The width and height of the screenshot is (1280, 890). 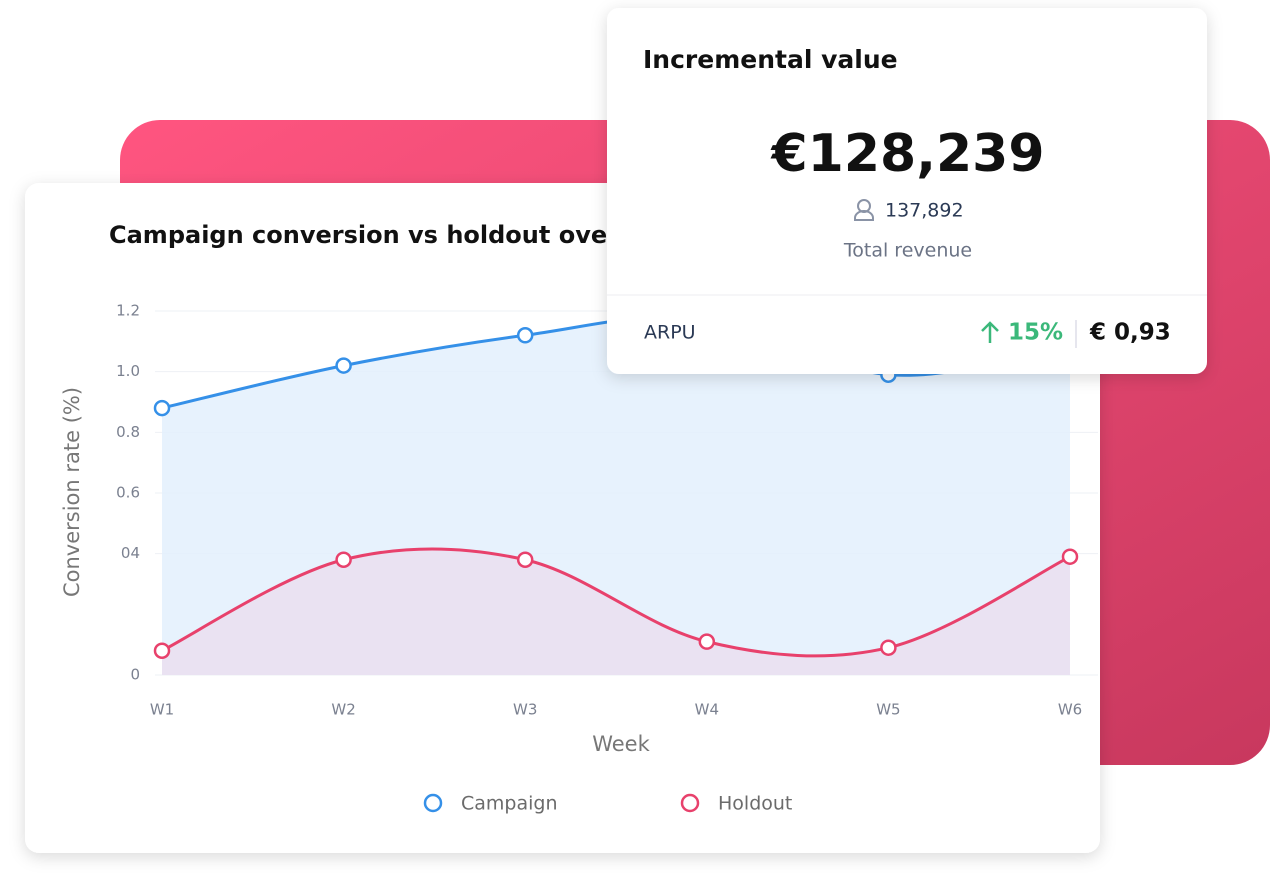 What do you see at coordinates (128, 432) in the screenshot?
I see `y-tick-label: 0.8` at bounding box center [128, 432].